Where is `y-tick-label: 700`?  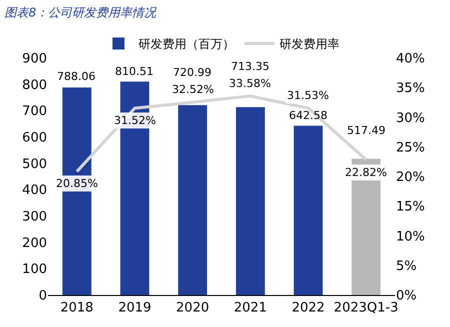
y-tick-label: 700 is located at coordinates (34, 112).